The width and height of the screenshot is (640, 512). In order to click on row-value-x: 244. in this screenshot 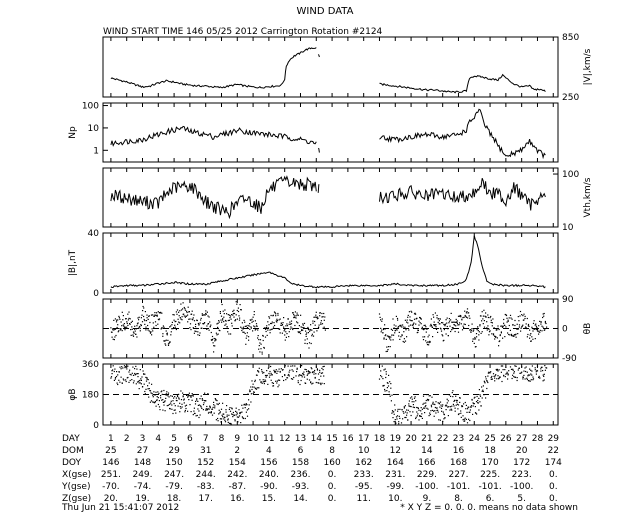, I will do `click(206, 475)`.